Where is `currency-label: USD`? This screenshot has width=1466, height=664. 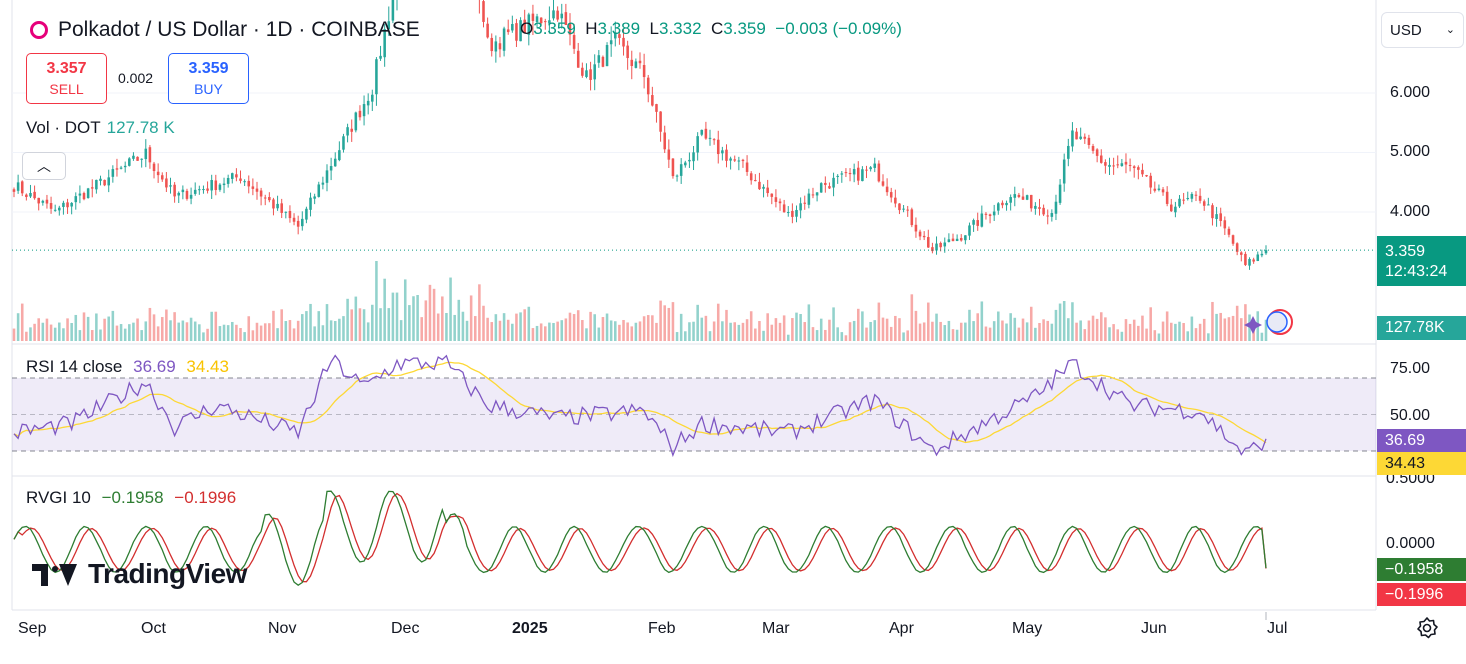 currency-label: USD is located at coordinates (1406, 30).